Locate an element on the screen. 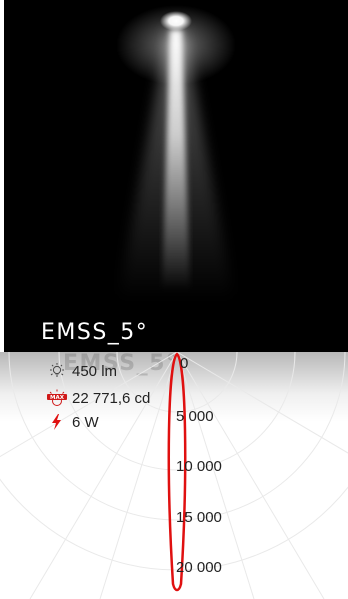 This screenshot has width=348, height=599. stat-max-intensity: MAX 22 771,6 cd is located at coordinates (98, 398).